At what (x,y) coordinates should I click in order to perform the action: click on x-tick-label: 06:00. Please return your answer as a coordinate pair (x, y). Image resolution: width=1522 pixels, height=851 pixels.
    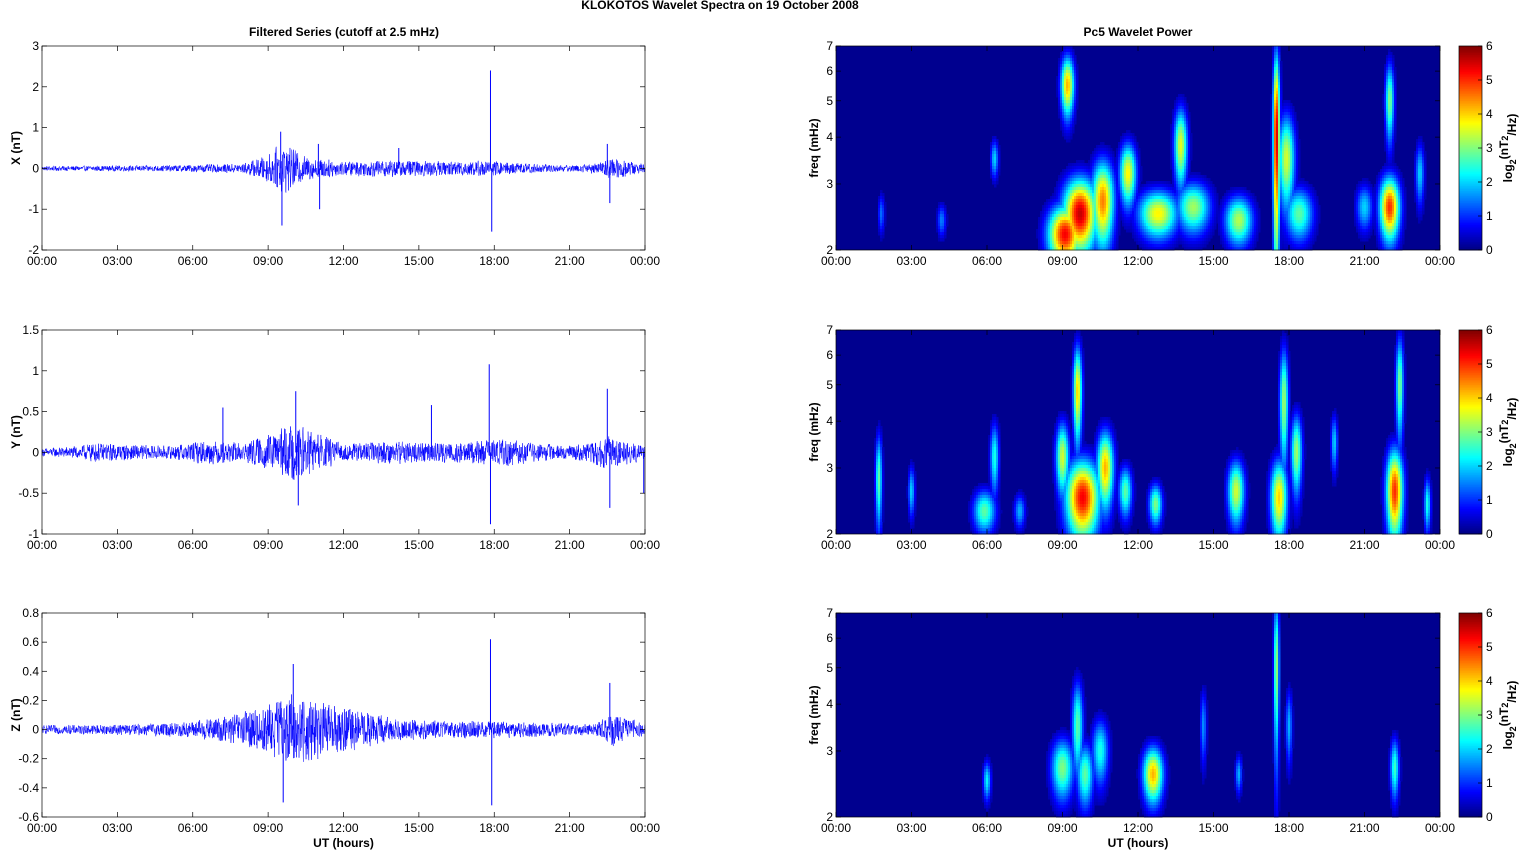
    Looking at the image, I should click on (987, 828).